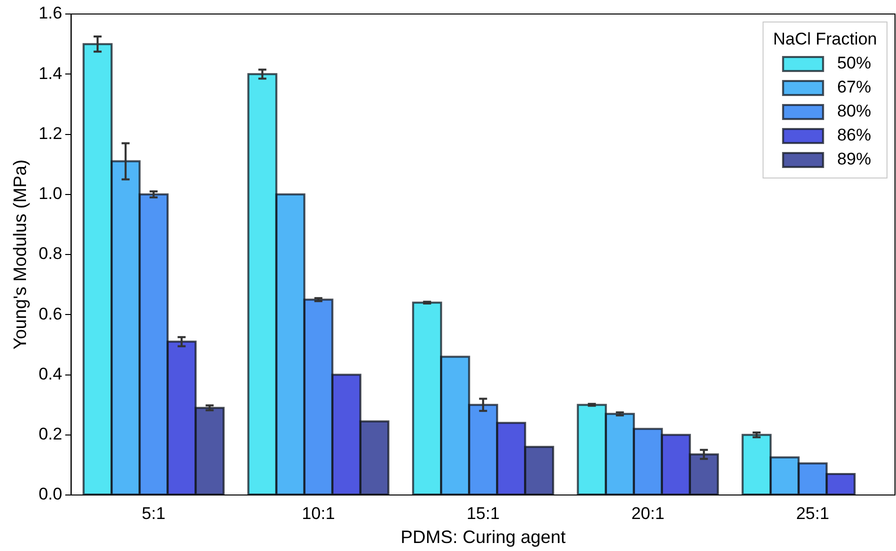 Image resolution: width=896 pixels, height=551 pixels. Describe the element at coordinates (50, 374) in the screenshot. I see `y-tick-label: 0.4` at that location.